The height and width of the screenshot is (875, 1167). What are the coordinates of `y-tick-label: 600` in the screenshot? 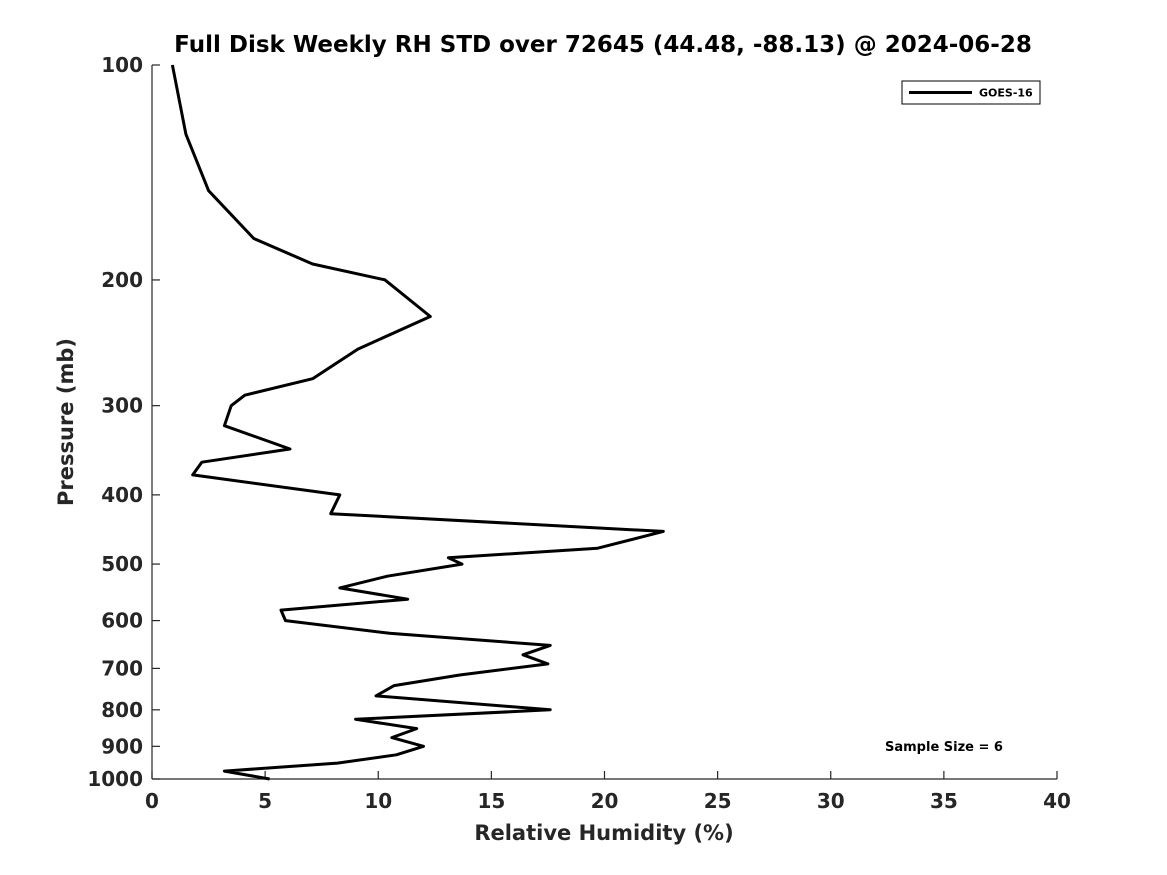 It's located at (122, 621).